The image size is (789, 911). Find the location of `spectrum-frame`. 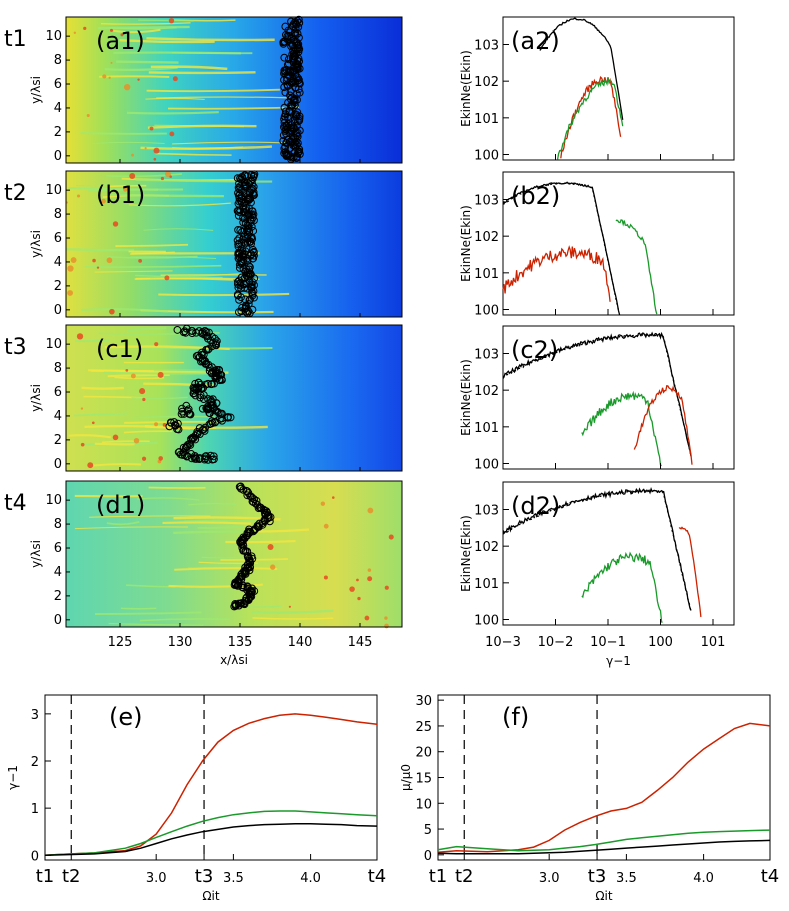

spectrum-frame is located at coordinates (618, 397).